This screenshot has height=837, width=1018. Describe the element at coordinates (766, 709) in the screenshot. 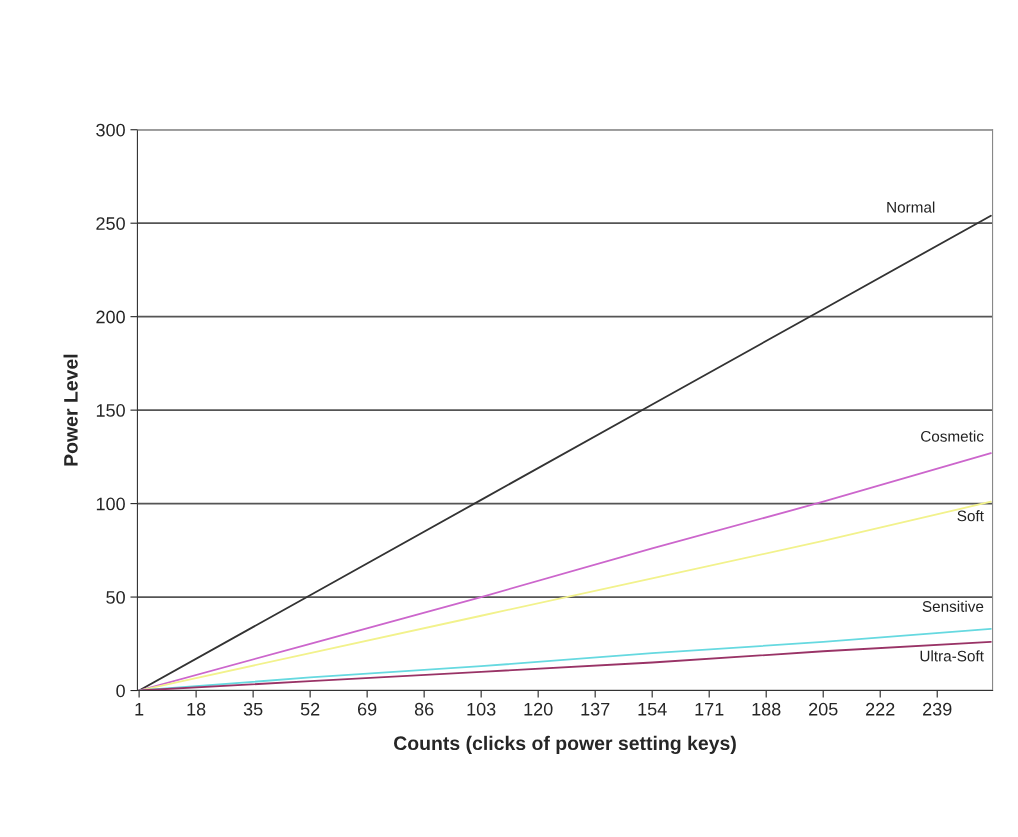

I see `x-tick-label: 188` at that location.